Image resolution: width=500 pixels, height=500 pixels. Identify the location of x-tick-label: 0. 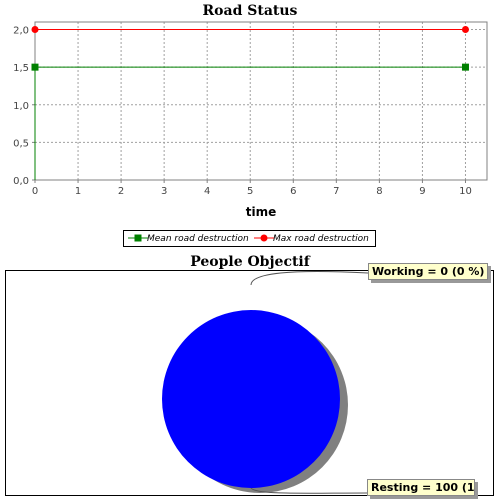
(35, 191).